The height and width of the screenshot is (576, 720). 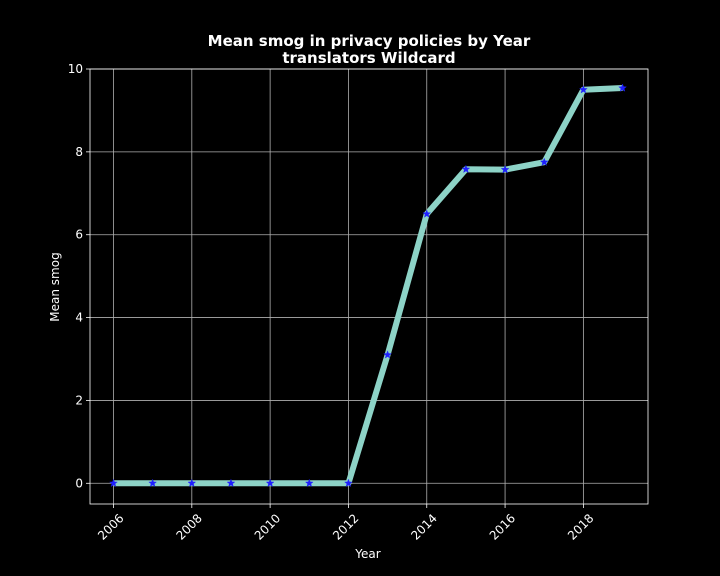 What do you see at coordinates (79, 318) in the screenshot?
I see `y-tick-label: 4` at bounding box center [79, 318].